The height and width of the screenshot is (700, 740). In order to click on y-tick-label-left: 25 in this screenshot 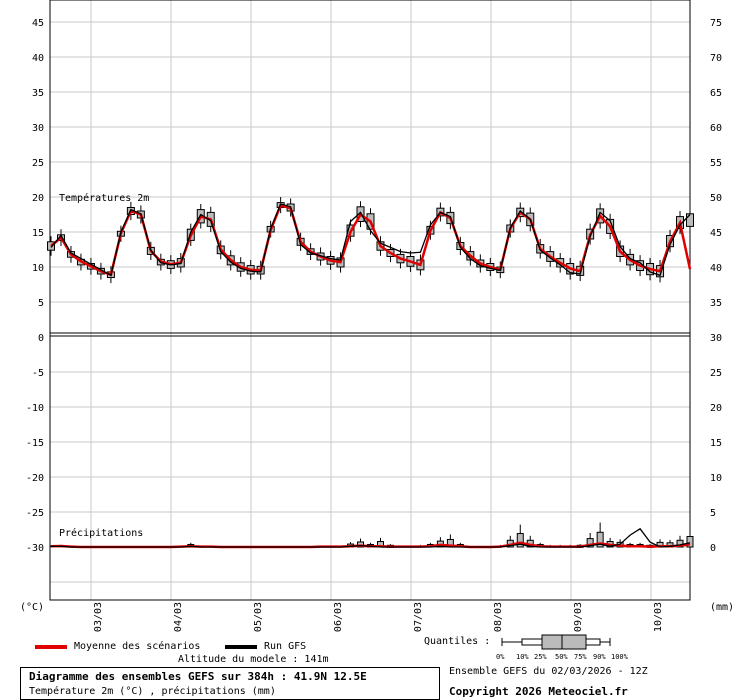, I will do `click(38, 163)`.